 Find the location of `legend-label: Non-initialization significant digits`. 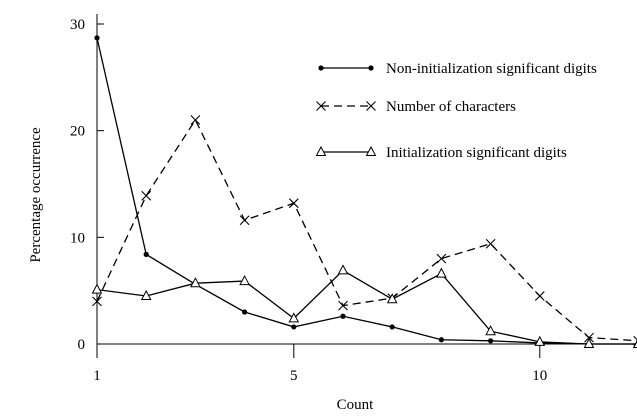

legend-label: Non-initialization significant digits is located at coordinates (491, 69).